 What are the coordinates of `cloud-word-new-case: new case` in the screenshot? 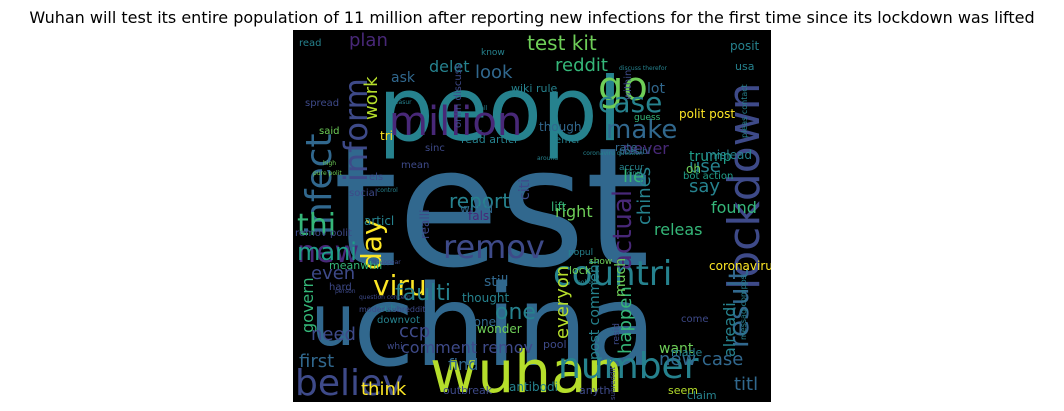 It's located at (701, 359).